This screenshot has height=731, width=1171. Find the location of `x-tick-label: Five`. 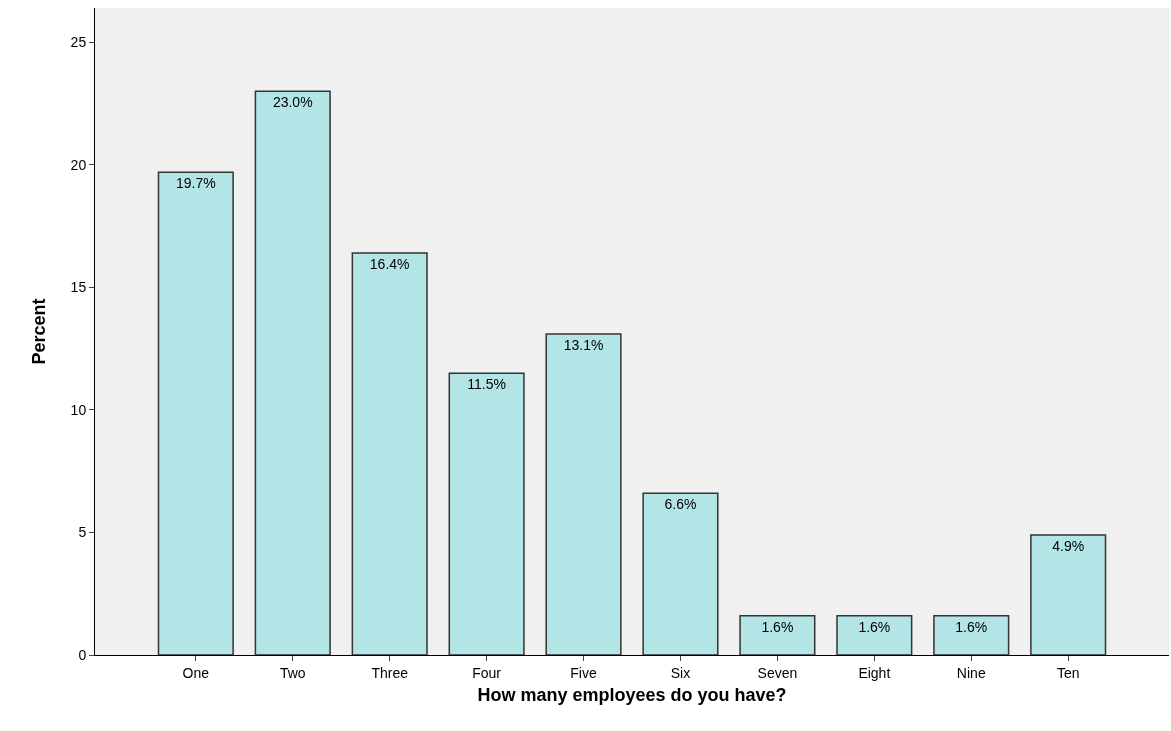

x-tick-label: Five is located at coordinates (583, 672).